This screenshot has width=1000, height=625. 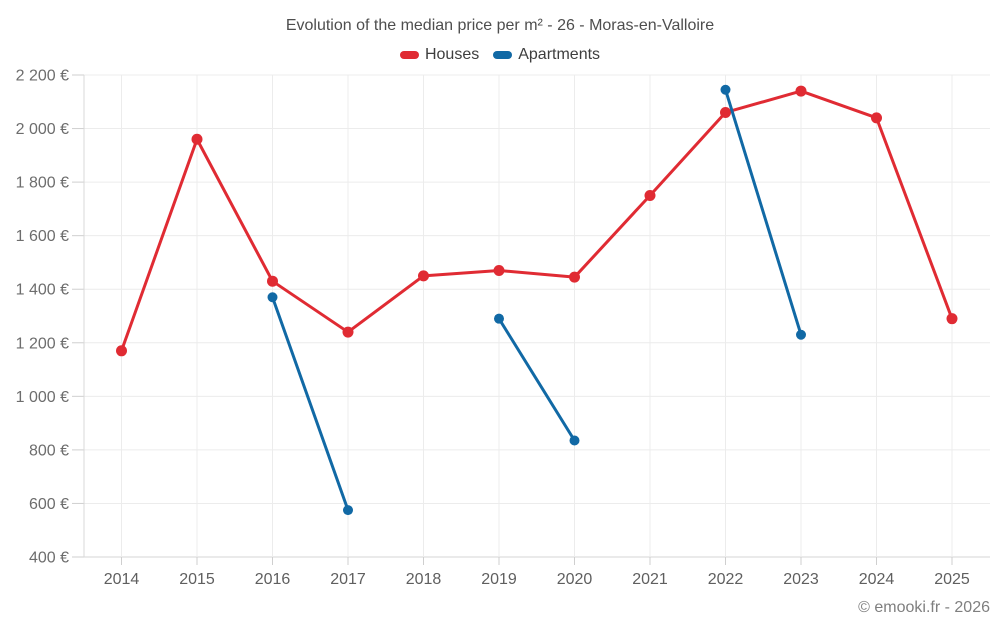 What do you see at coordinates (452, 54) in the screenshot?
I see `legend-label-houses: Houses` at bounding box center [452, 54].